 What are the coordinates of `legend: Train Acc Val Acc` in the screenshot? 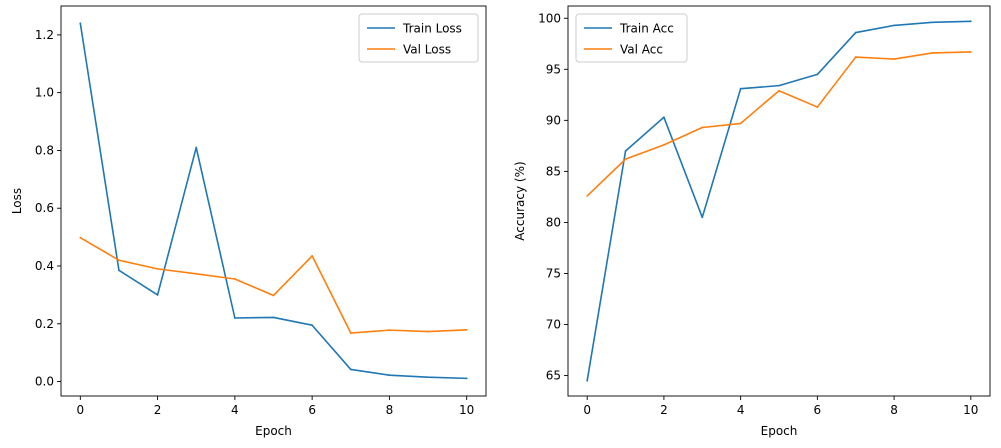 It's located at (631, 38).